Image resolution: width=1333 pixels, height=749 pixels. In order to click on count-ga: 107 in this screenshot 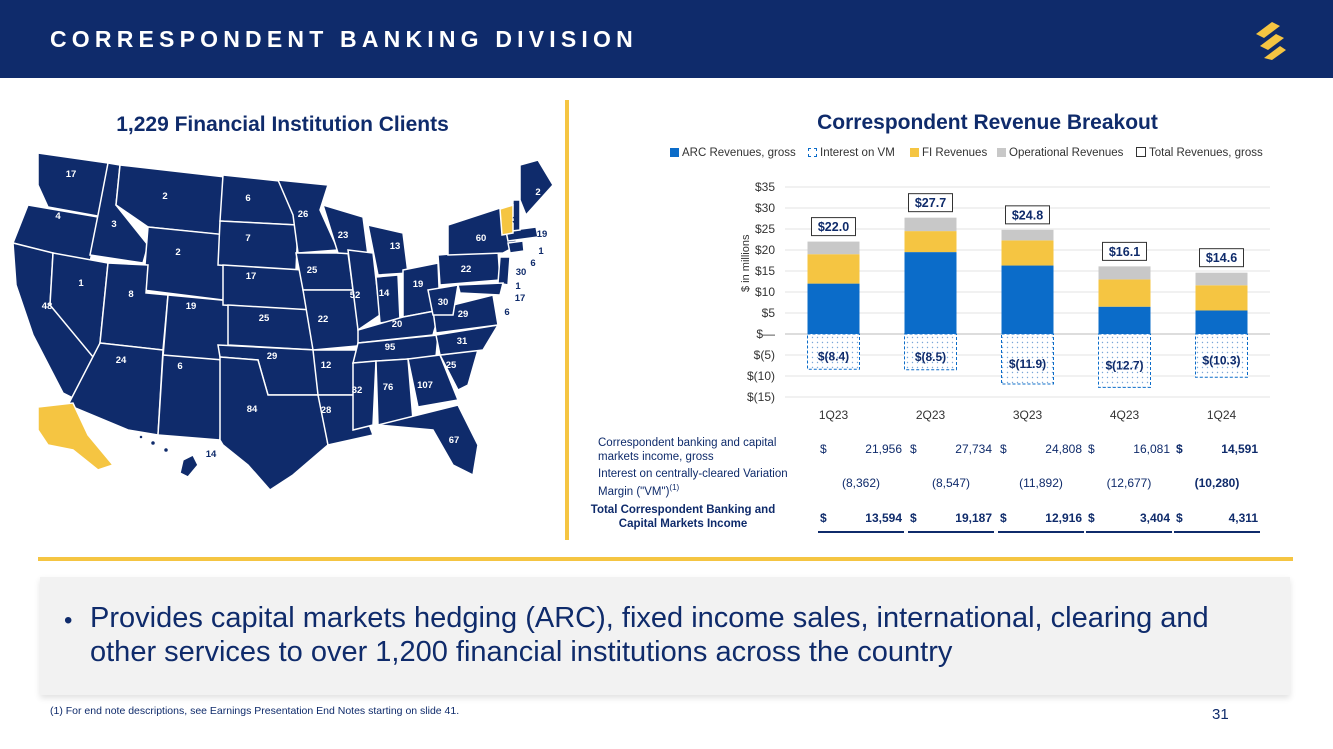, I will do `click(425, 385)`.